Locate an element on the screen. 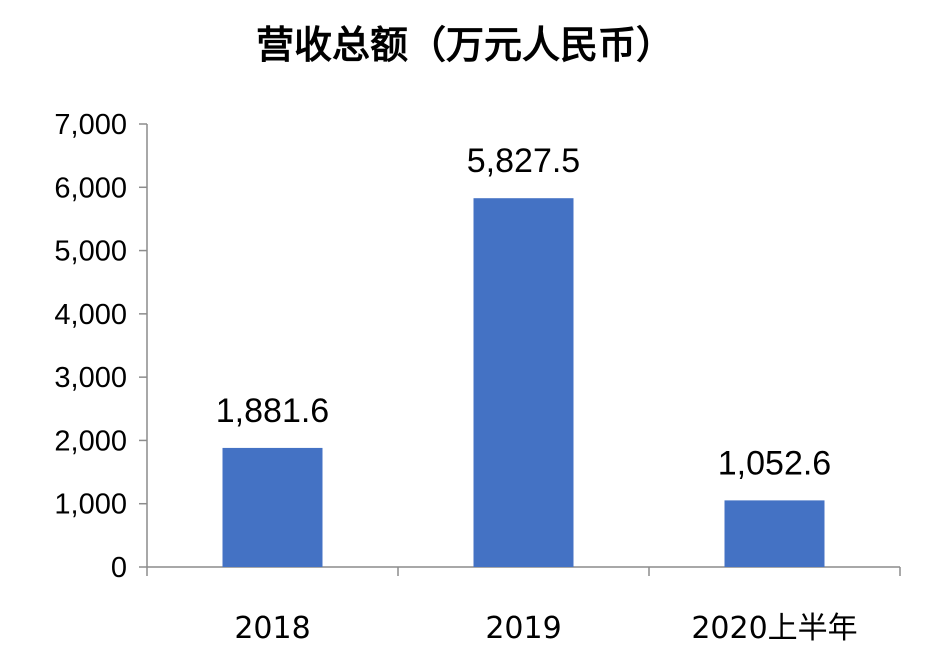 This screenshot has width=929, height=660. y-tick-label: 0 is located at coordinates (119, 568).